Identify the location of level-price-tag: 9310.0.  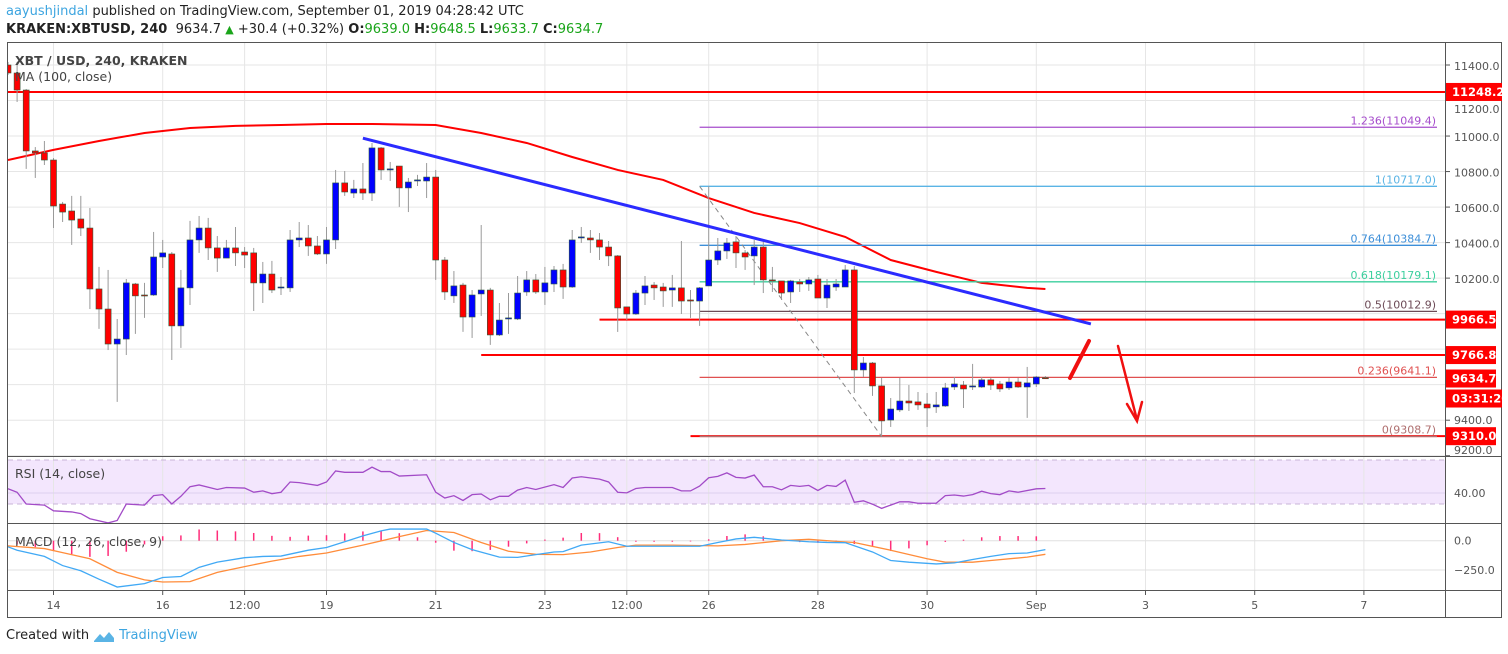
(1474, 436).